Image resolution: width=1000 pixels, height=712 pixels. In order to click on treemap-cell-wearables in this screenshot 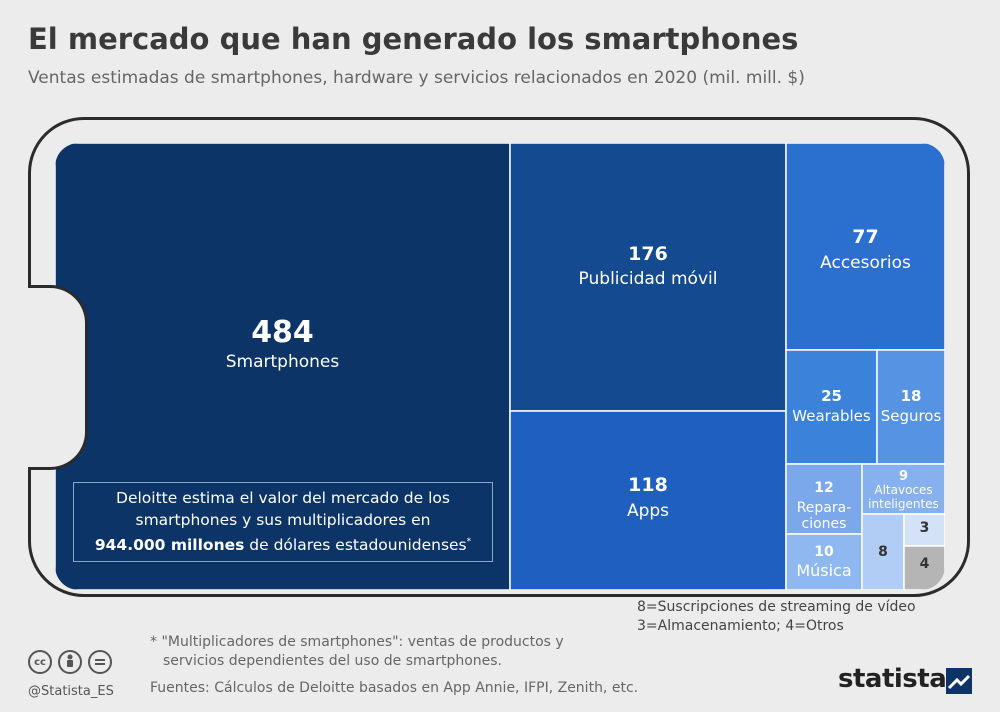, I will do `click(831, 407)`.